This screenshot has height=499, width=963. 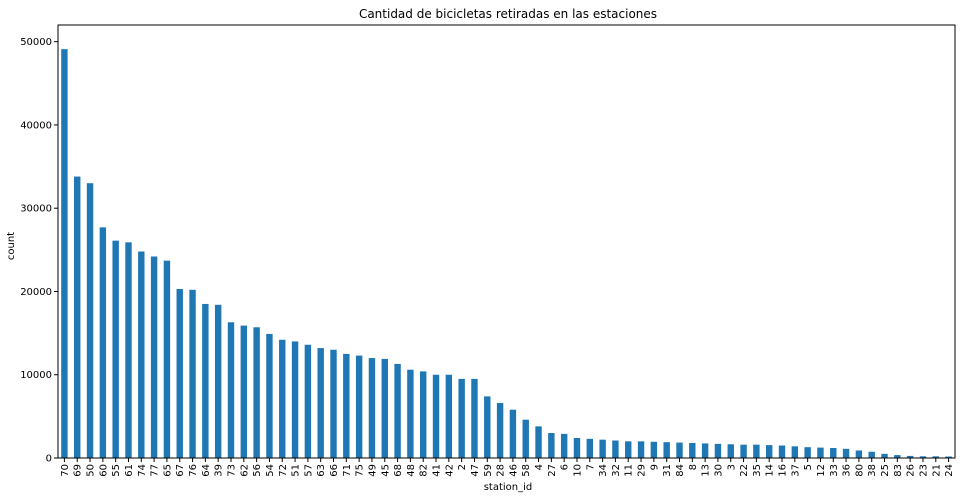 What do you see at coordinates (244, 470) in the screenshot?
I see `x-tick-label: 62` at bounding box center [244, 470].